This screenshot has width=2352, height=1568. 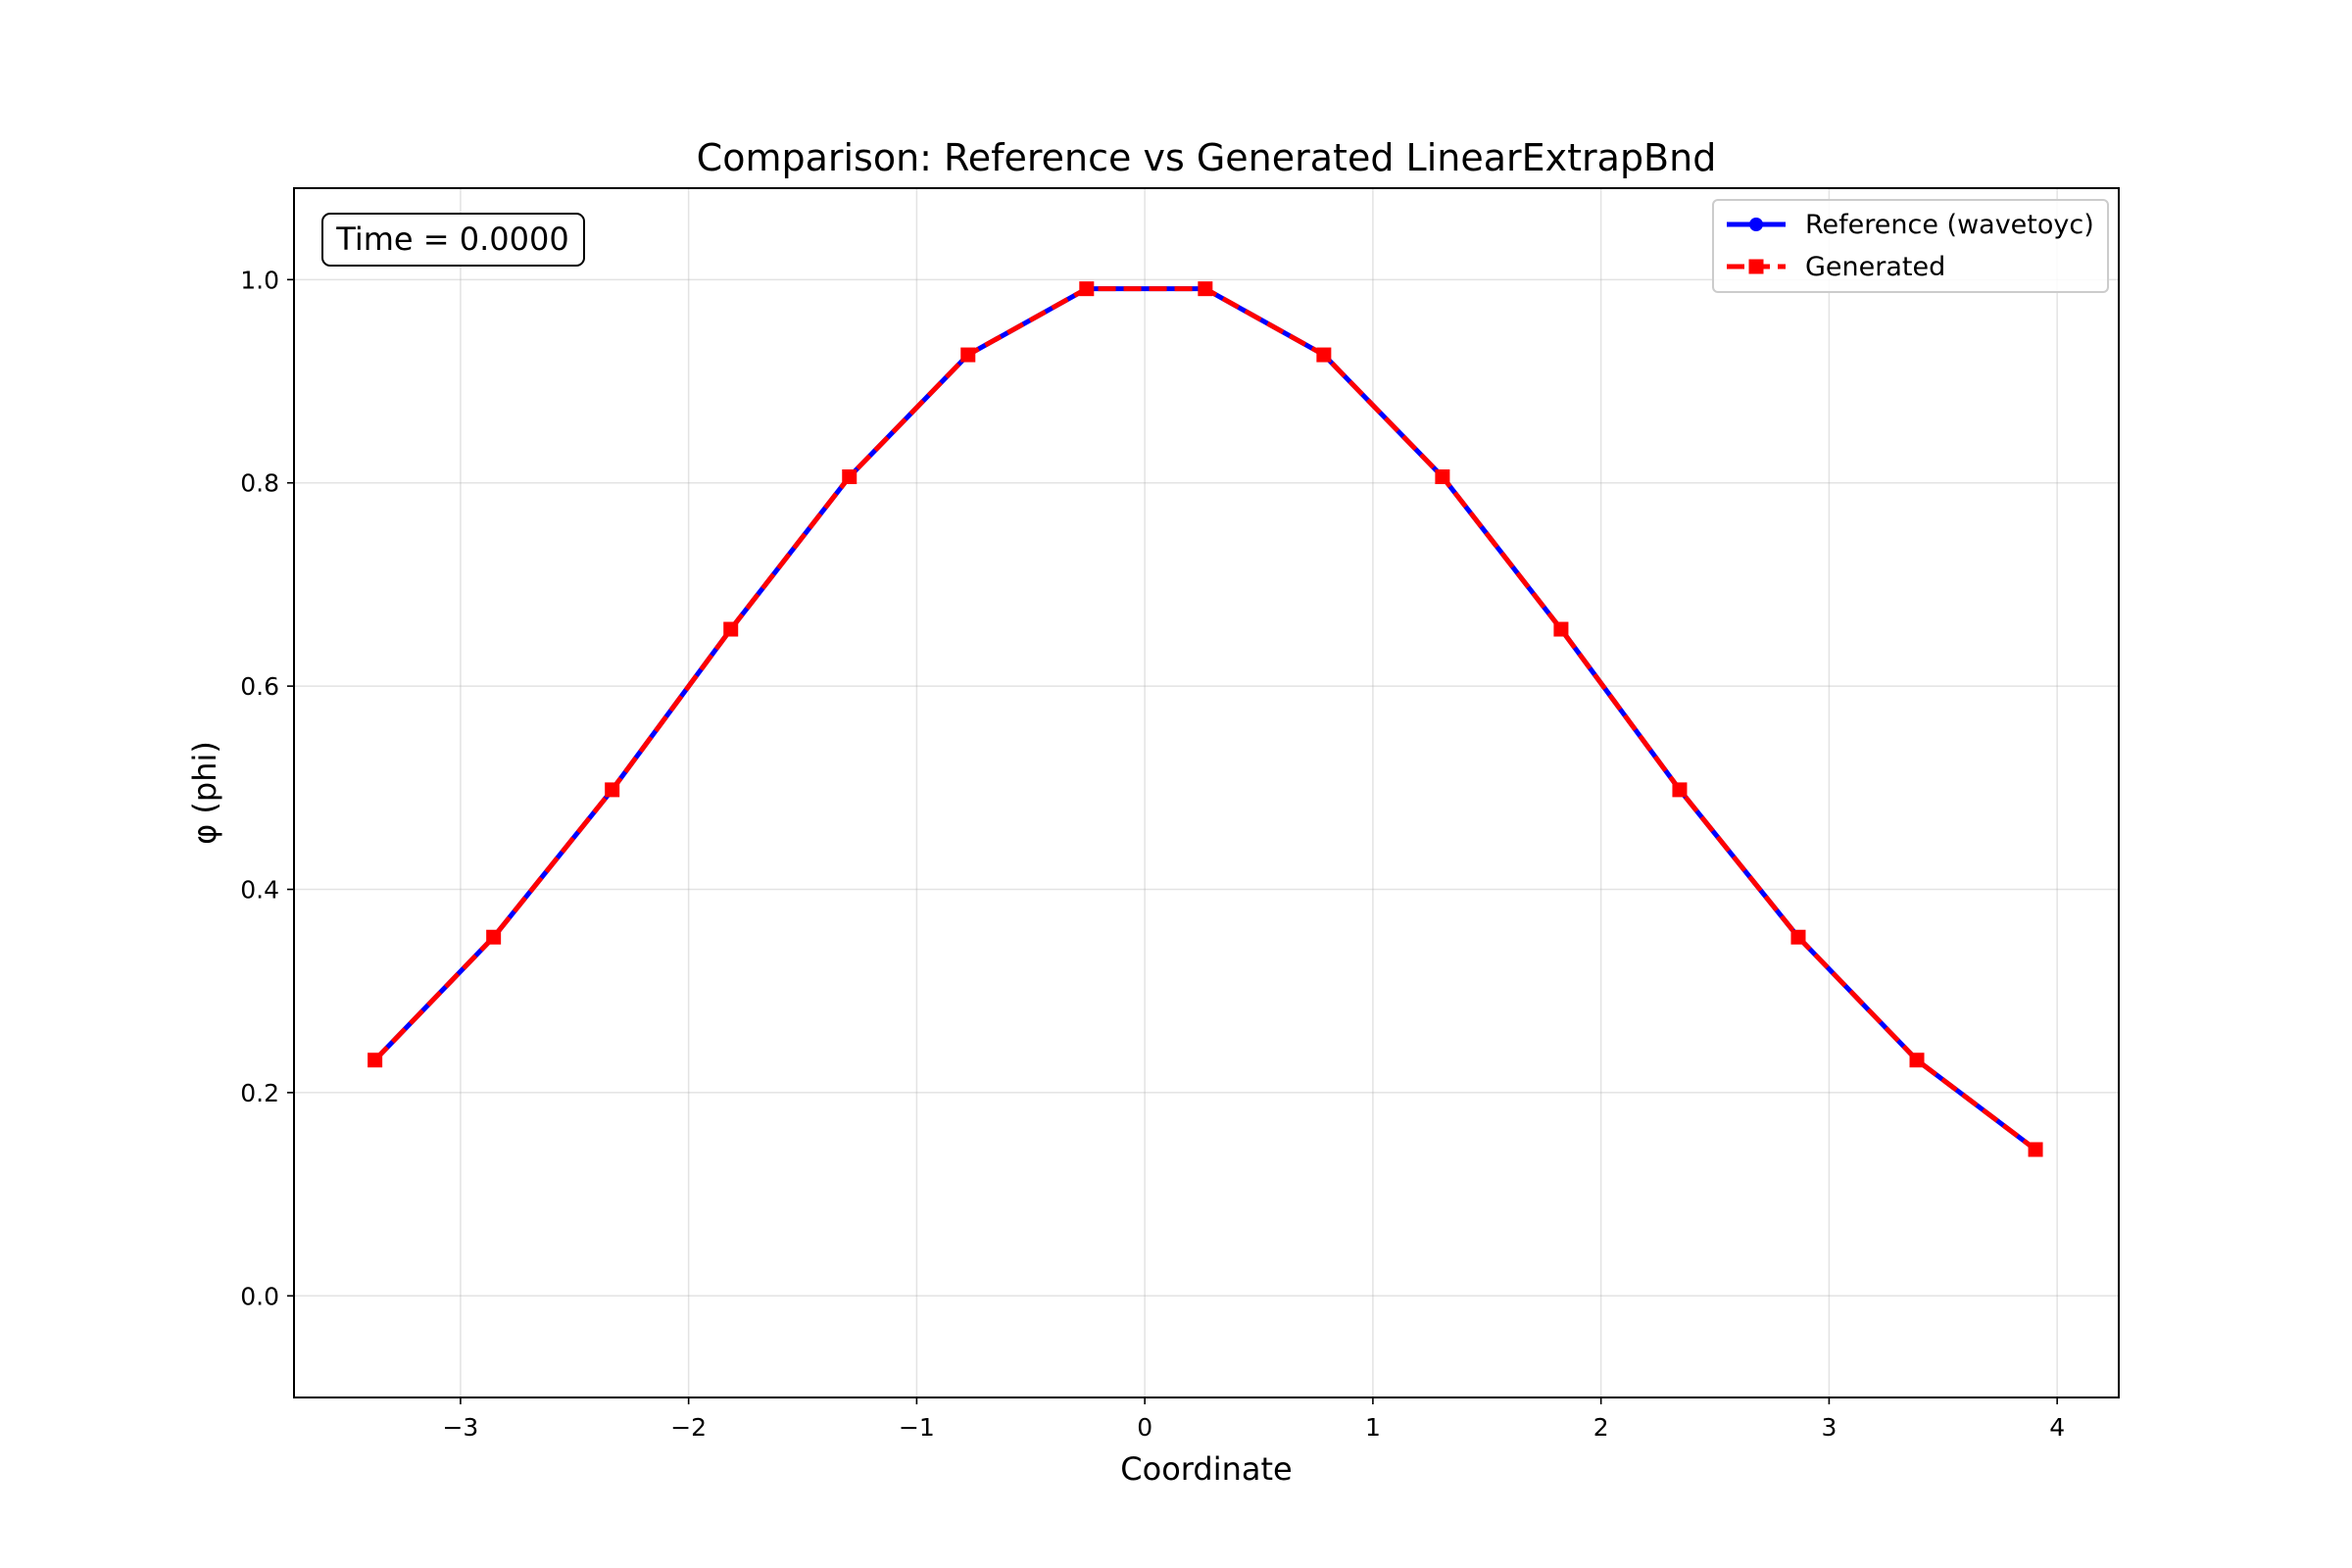 I want to click on x-tick-label: 2, so click(x=1601, y=1427).